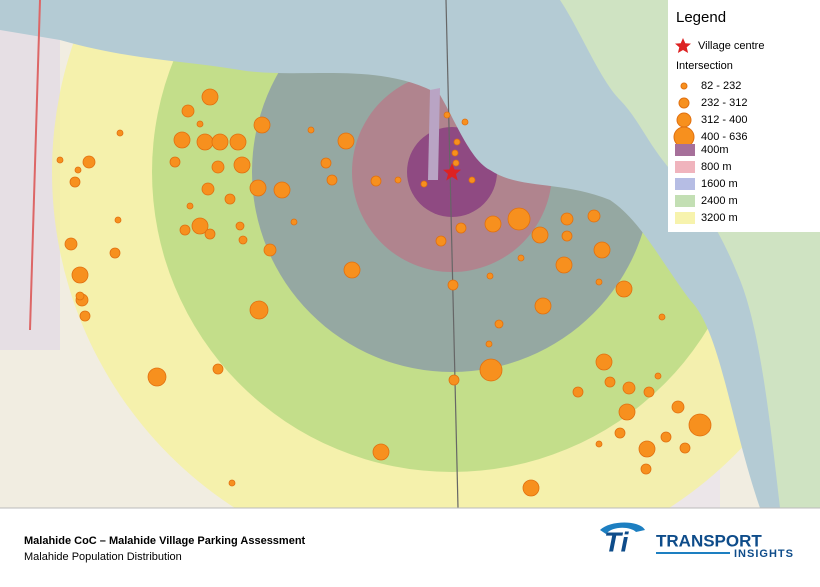 This screenshot has width=820, height=587. What do you see at coordinates (719, 201) in the screenshot?
I see `legend-label: 2400 m` at bounding box center [719, 201].